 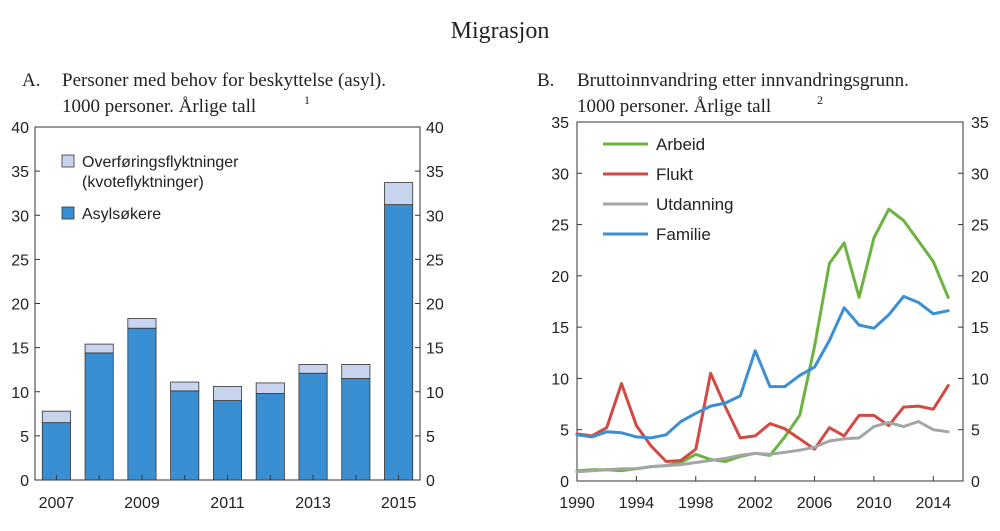 I want to click on panel-a-ytick-label-right: 40, so click(x=435, y=128).